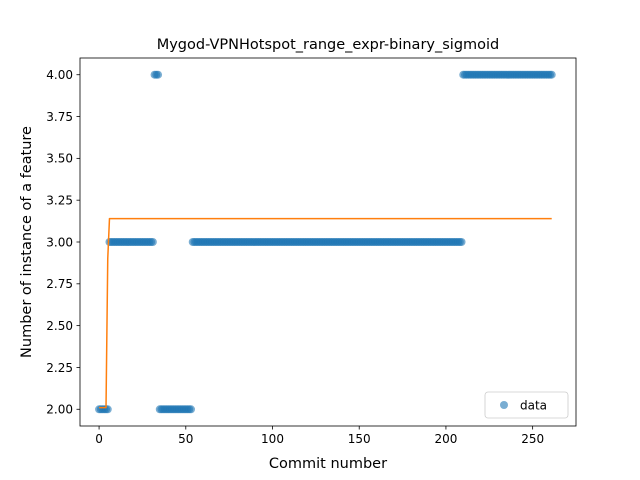 The width and height of the screenshot is (640, 480). What do you see at coordinates (504, 405) in the screenshot?
I see `legend-marker` at bounding box center [504, 405].